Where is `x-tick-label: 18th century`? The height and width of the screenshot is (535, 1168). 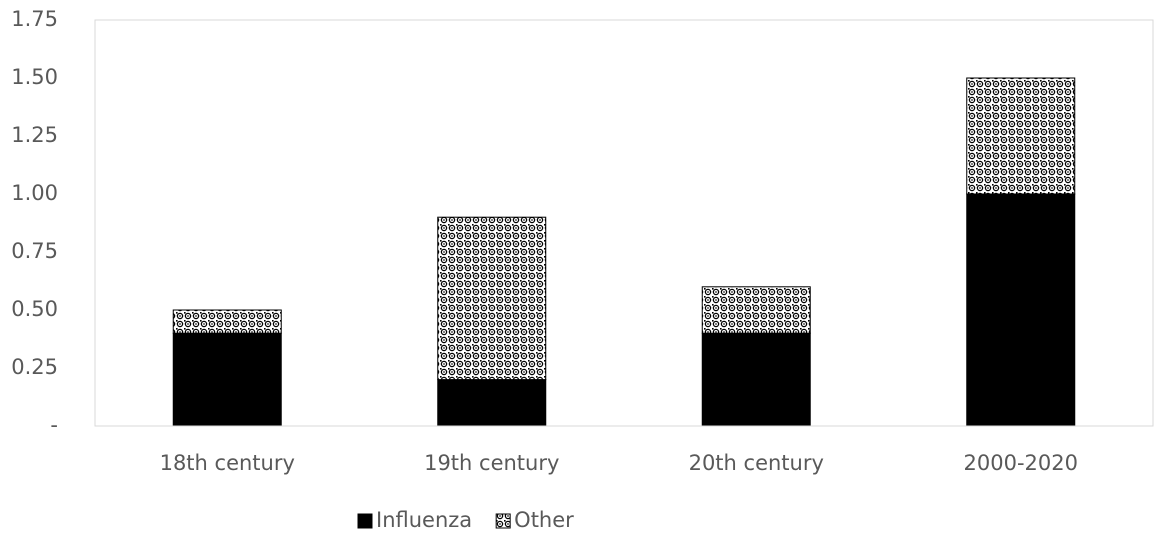
x-tick-label: 18th century is located at coordinates (227, 463).